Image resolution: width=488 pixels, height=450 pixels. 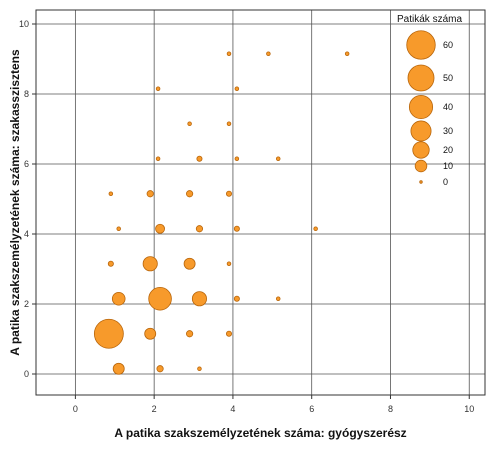 What do you see at coordinates (311, 409) in the screenshot?
I see `x-tick-label: 6` at bounding box center [311, 409].